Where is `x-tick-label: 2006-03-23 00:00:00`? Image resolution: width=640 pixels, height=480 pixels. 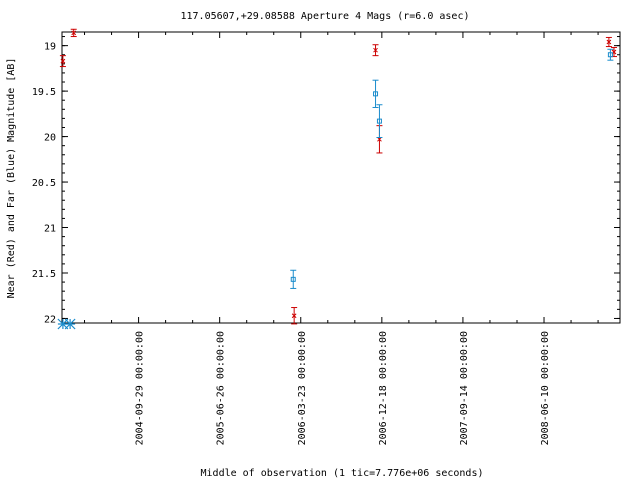
x-tick-label: 2006-03-23 00:00:00 is located at coordinates (302, 388).